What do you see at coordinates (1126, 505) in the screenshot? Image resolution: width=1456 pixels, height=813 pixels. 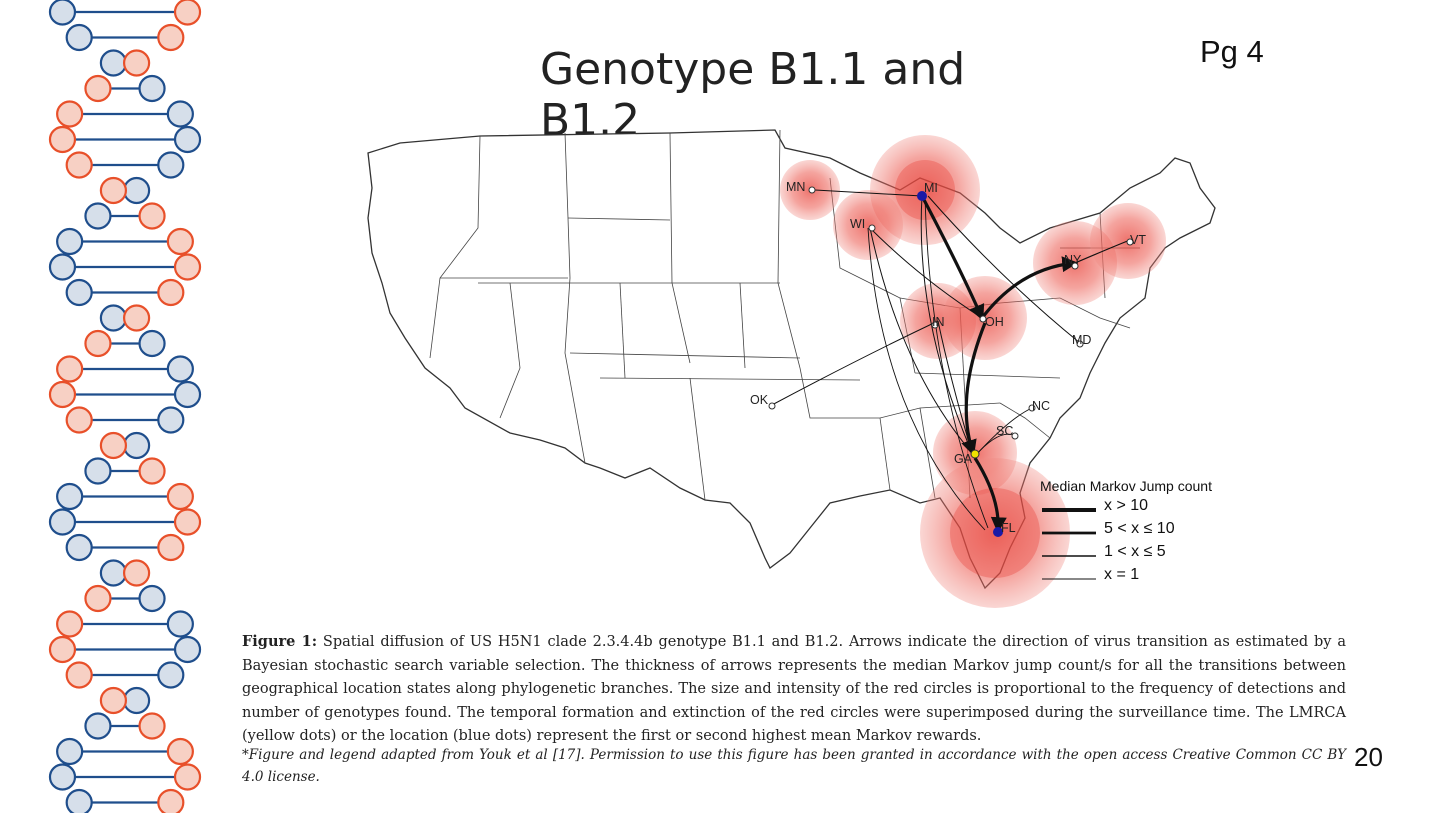 I see `legend-item-gt10: x > 10` at bounding box center [1126, 505].